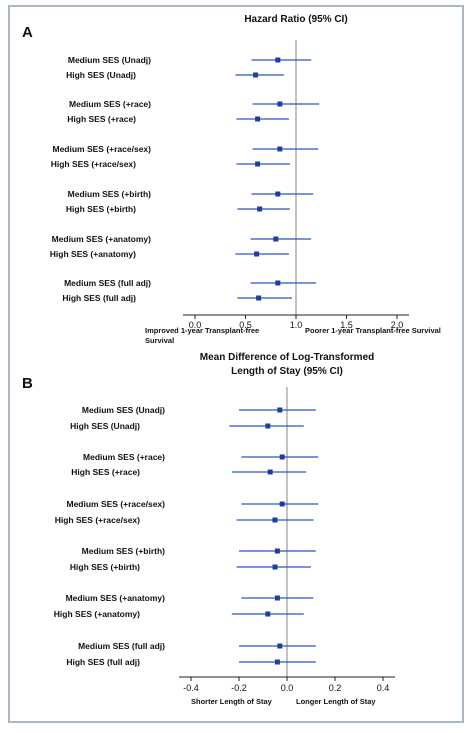 Image resolution: width=474 pixels, height=733 pixels. What do you see at coordinates (373, 330) in the screenshot?
I see `direction-label-right: Poorer 1-year Transplant-free Survival` at bounding box center [373, 330].